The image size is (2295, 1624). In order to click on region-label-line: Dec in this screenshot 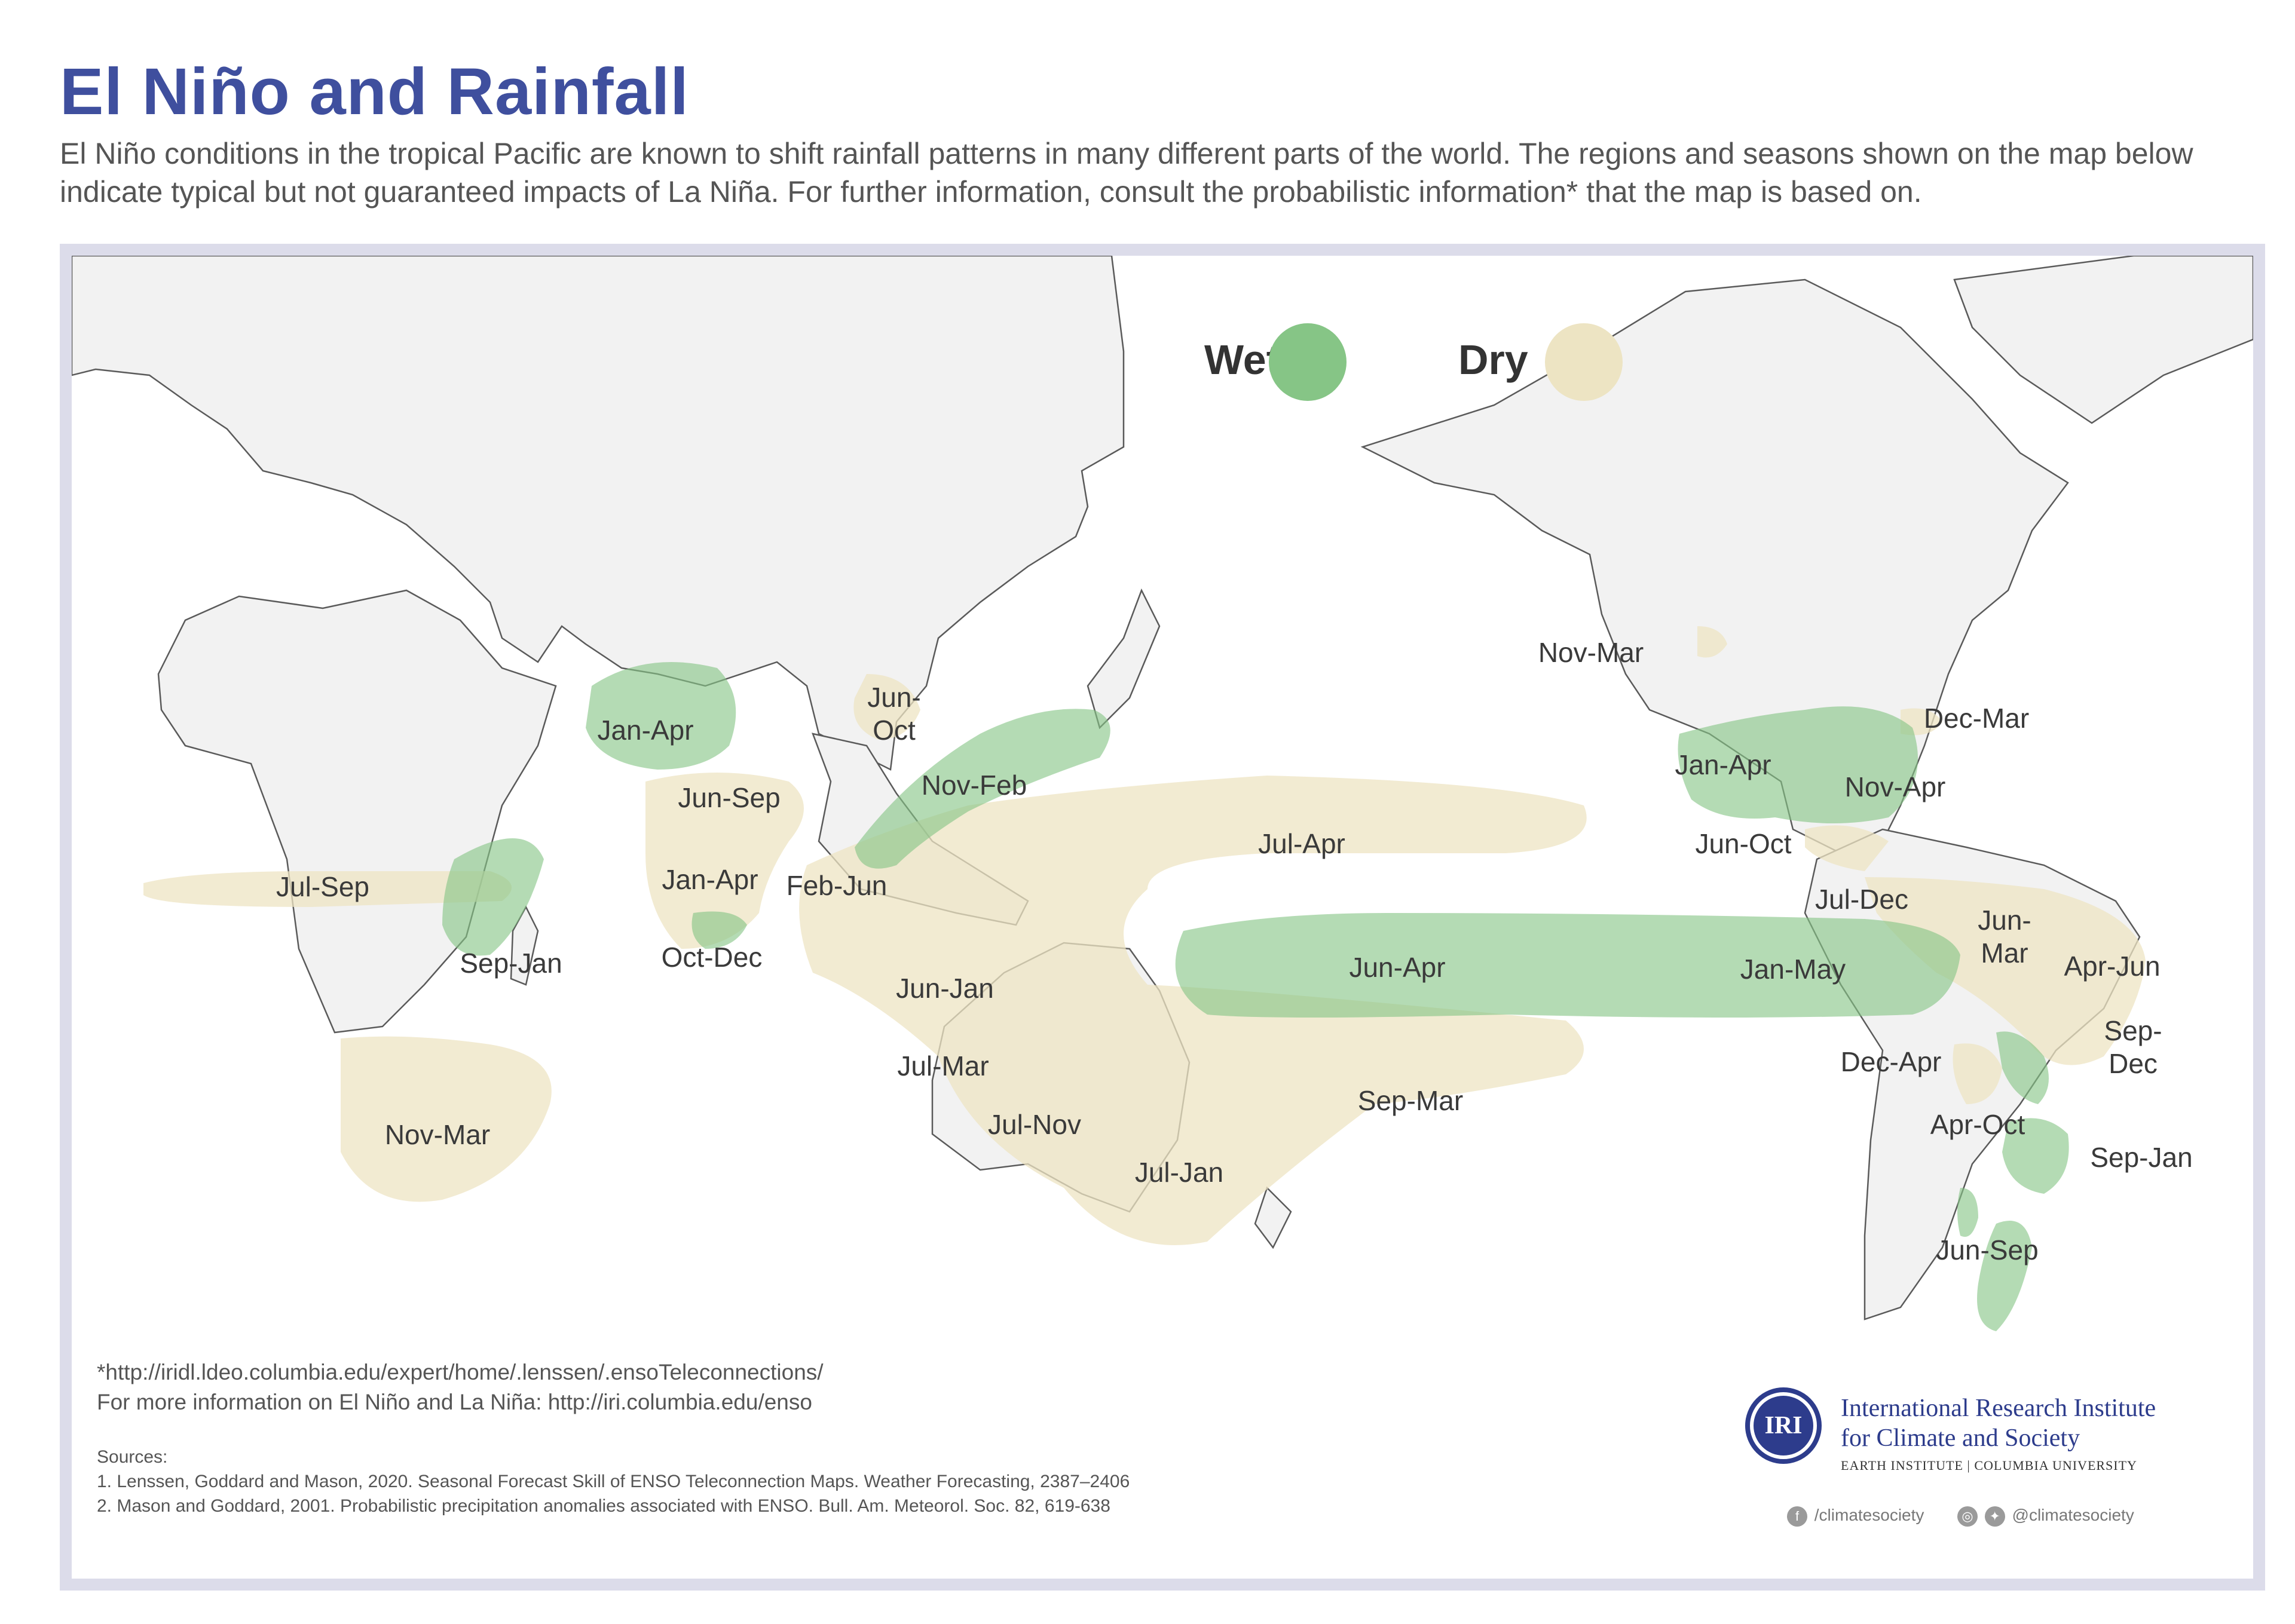, I will do `click(2133, 1063)`.